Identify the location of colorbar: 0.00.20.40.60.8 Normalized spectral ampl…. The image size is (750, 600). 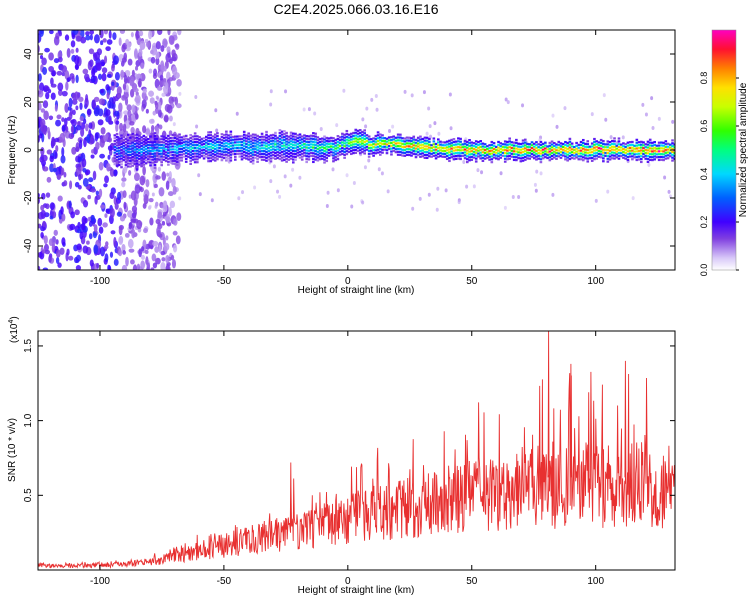
(724, 152).